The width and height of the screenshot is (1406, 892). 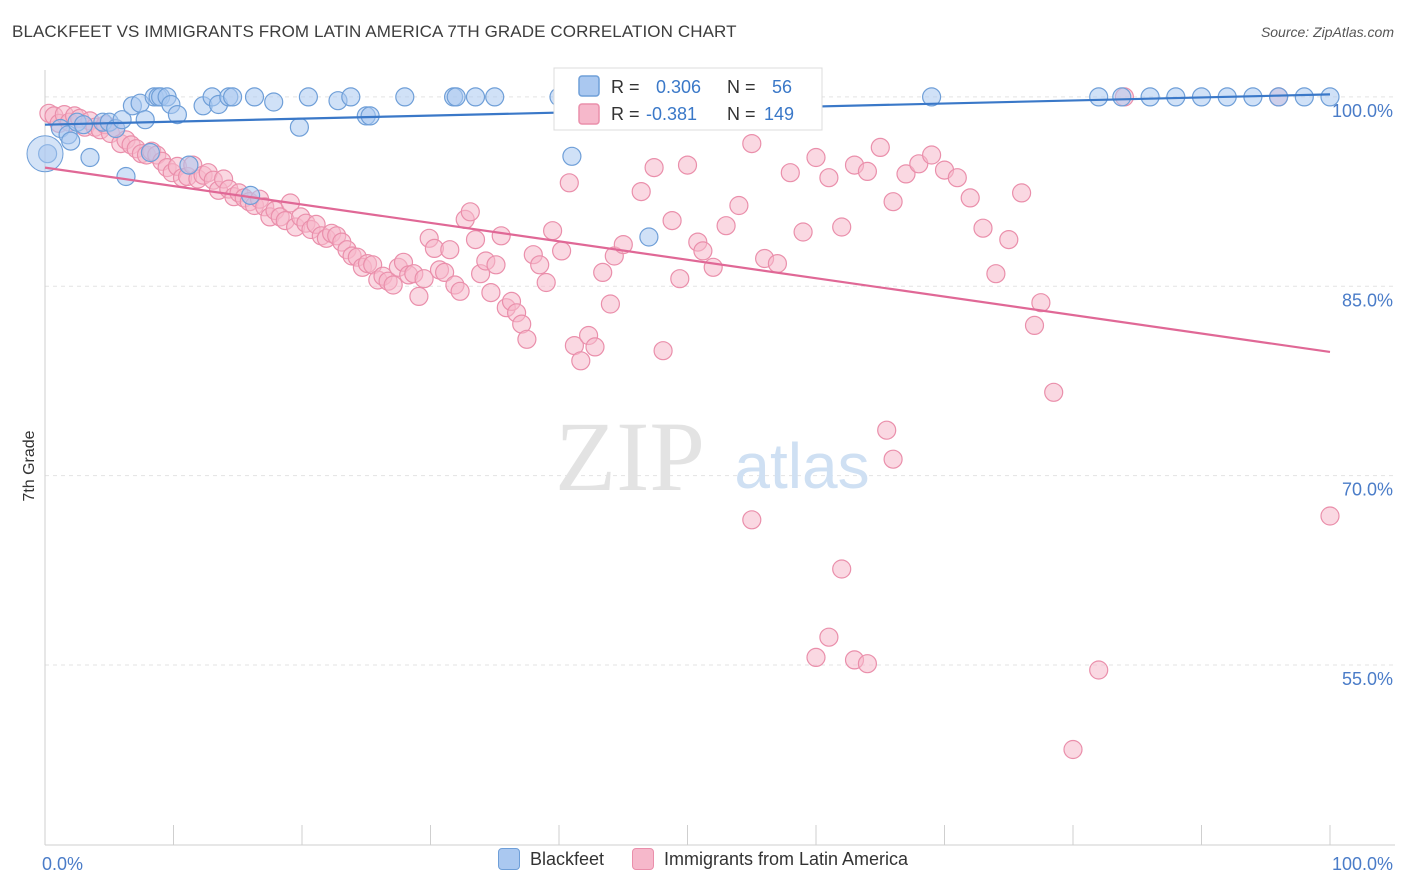 I want to click on stats-r-value-latin: -0.381, so click(x=671, y=114).